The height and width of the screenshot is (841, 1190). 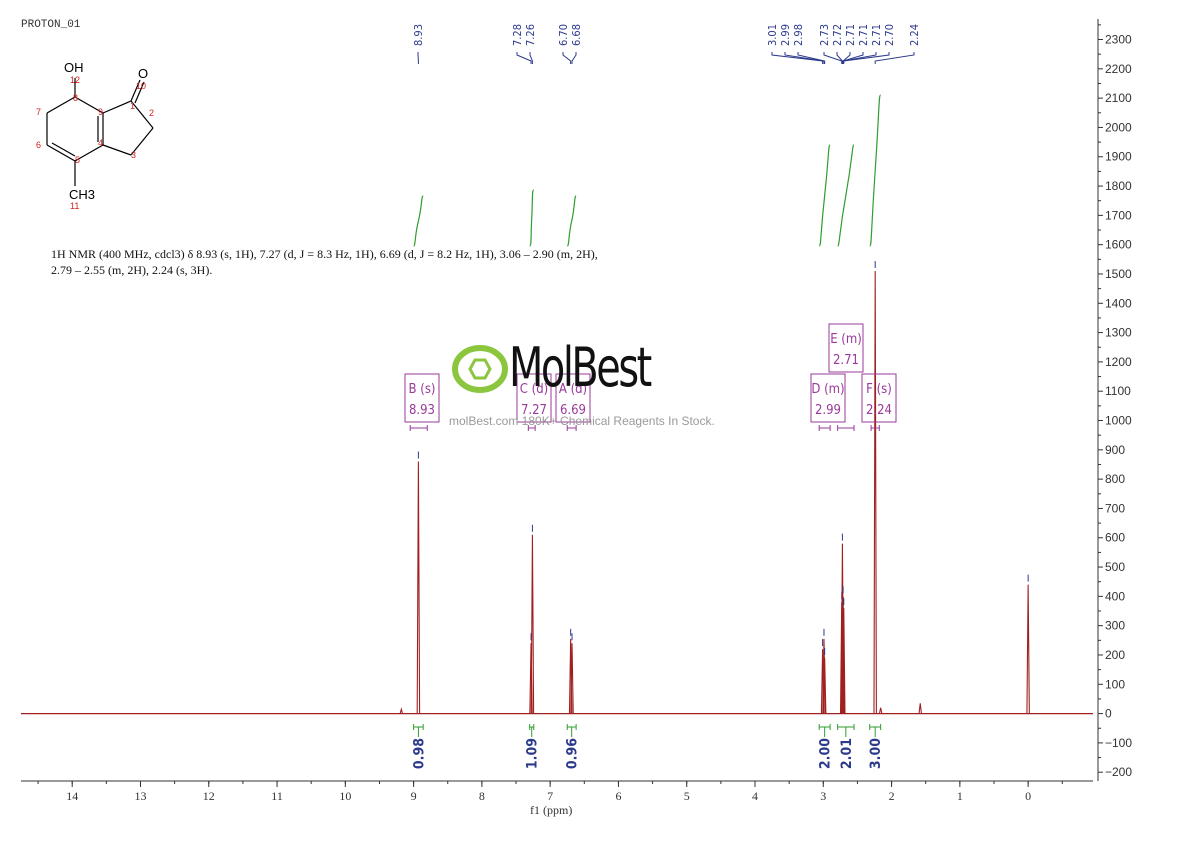 I want to click on watermark-logo-text: MolBest, so click(x=580, y=367).